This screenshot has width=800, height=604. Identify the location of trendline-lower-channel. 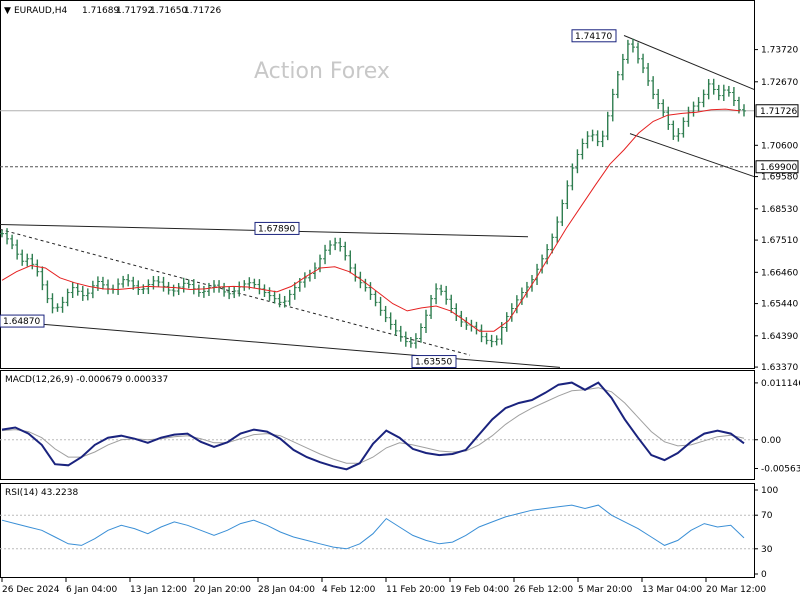
(280, 344).